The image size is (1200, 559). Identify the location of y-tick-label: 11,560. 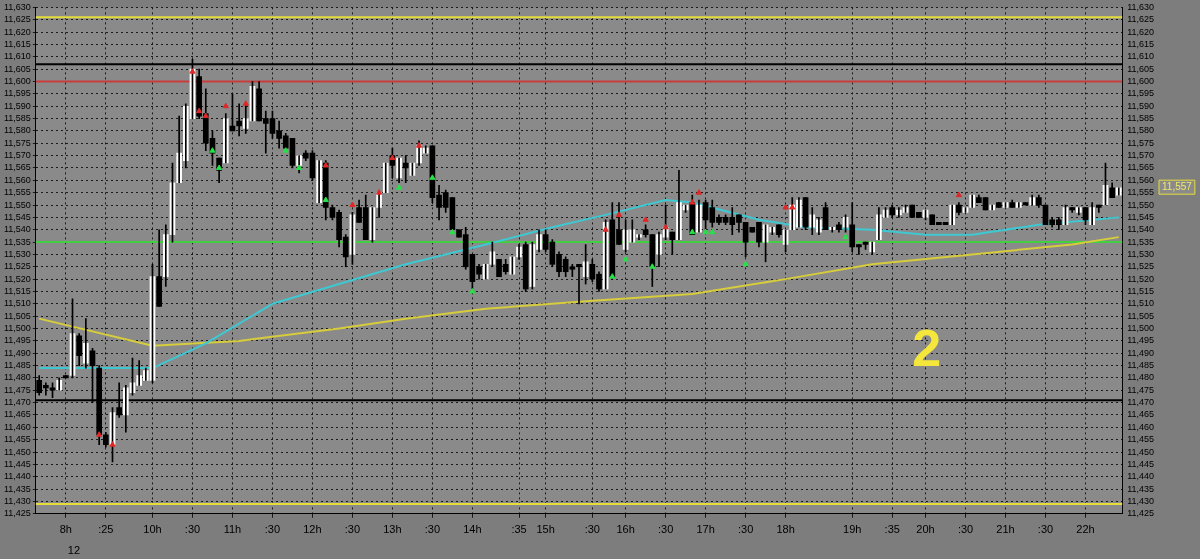
(17, 179).